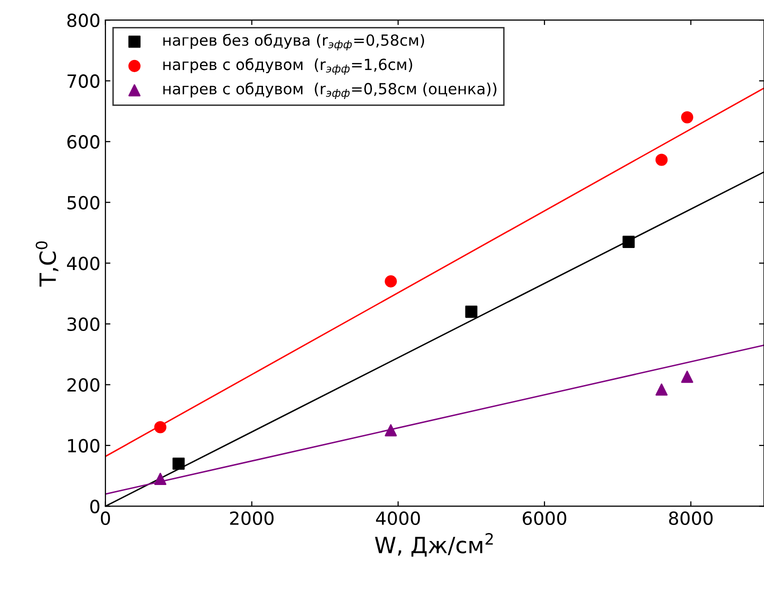 The height and width of the screenshot is (590, 764). What do you see at coordinates (105, 518) in the screenshot?
I see `x-tick-label: 0` at bounding box center [105, 518].